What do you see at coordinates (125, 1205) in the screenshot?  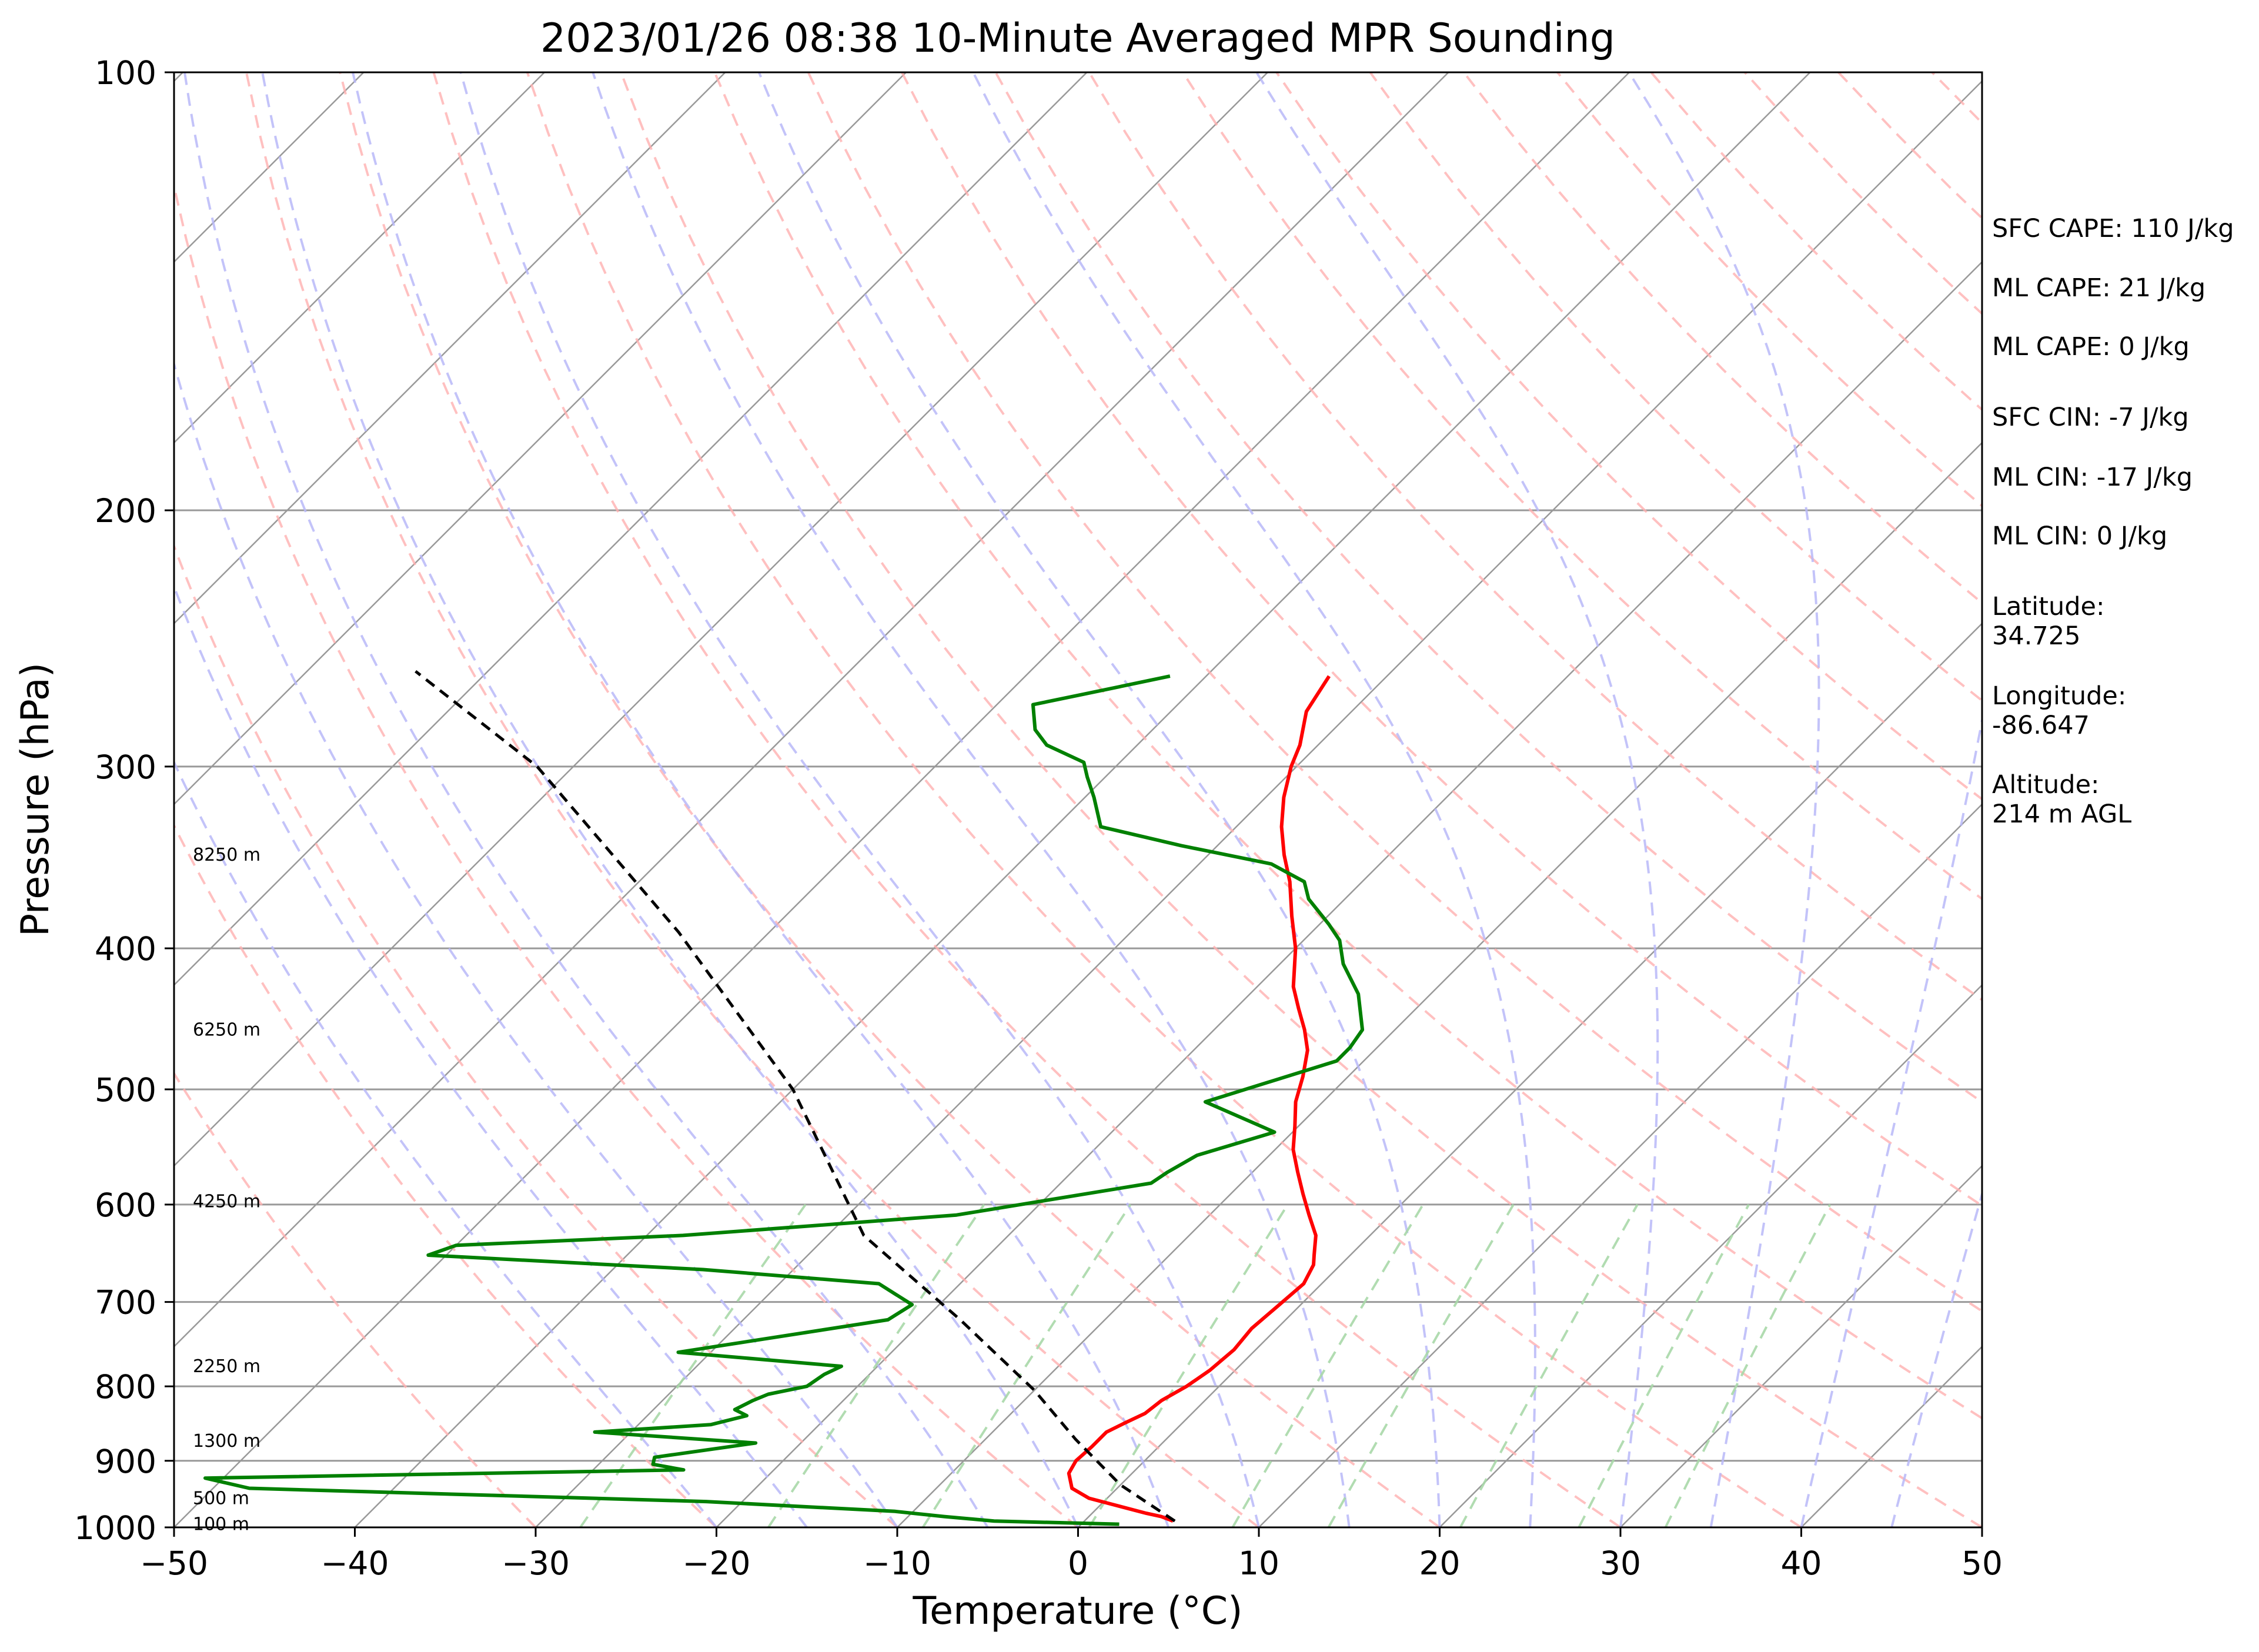 I see `y-tick-label: 600` at bounding box center [125, 1205].